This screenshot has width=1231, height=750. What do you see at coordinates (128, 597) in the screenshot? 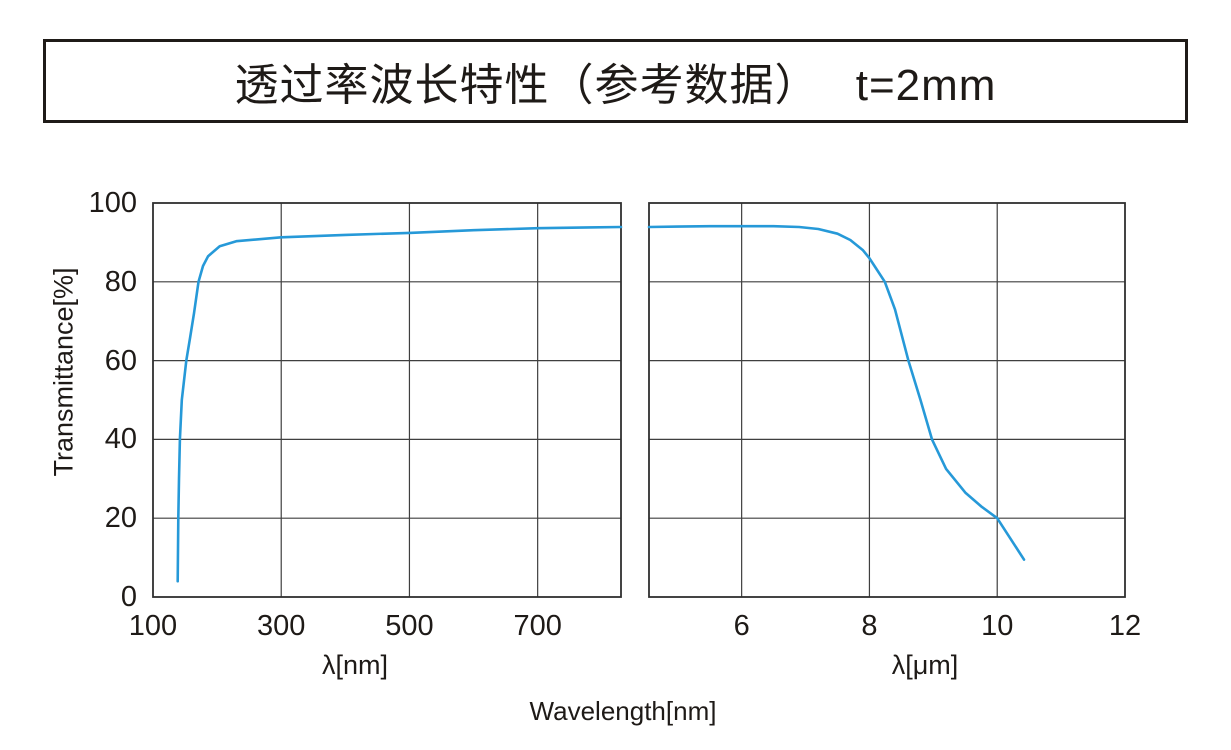
I see `y-tick-label: 0` at bounding box center [128, 597].